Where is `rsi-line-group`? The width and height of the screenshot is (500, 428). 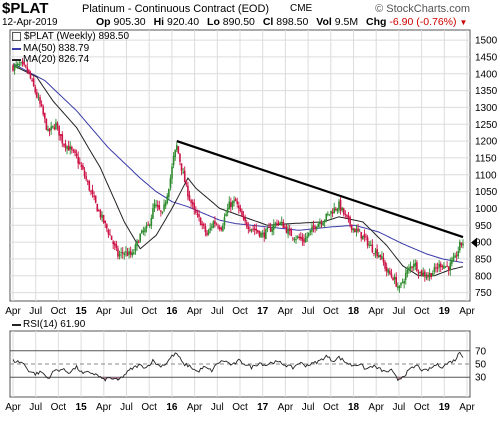
rsi-line-group is located at coordinates (238, 366).